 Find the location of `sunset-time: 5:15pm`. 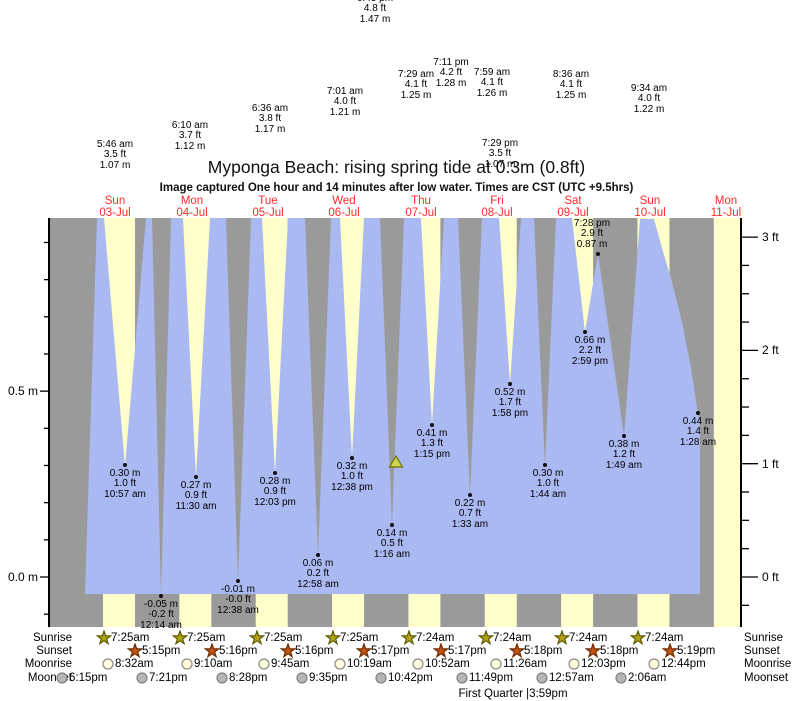

sunset-time: 5:15pm is located at coordinates (161, 650).